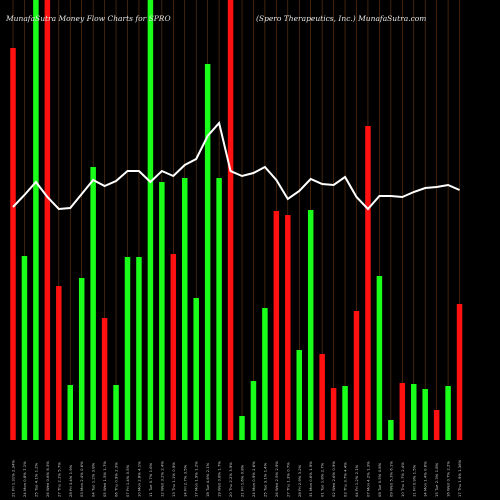 The height and width of the screenshot is (500, 500). Describe the element at coordinates (150, 479) in the screenshot. I see `x-tick-label: 11 Tue 0.7% 1.6%` at that location.